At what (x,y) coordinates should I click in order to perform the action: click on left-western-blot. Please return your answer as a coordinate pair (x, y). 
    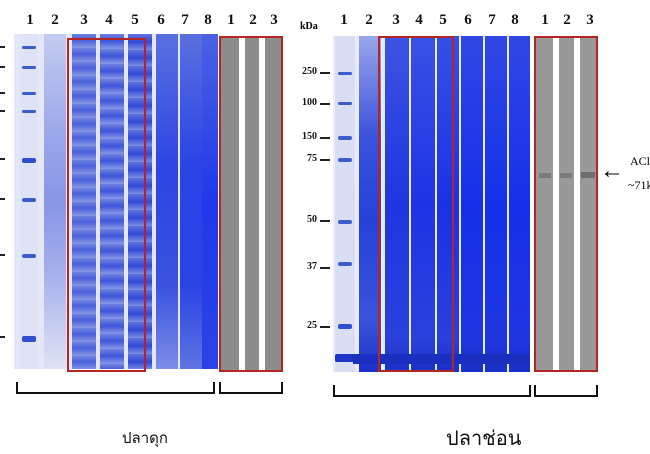
    Looking at the image, I should click on (251, 204).